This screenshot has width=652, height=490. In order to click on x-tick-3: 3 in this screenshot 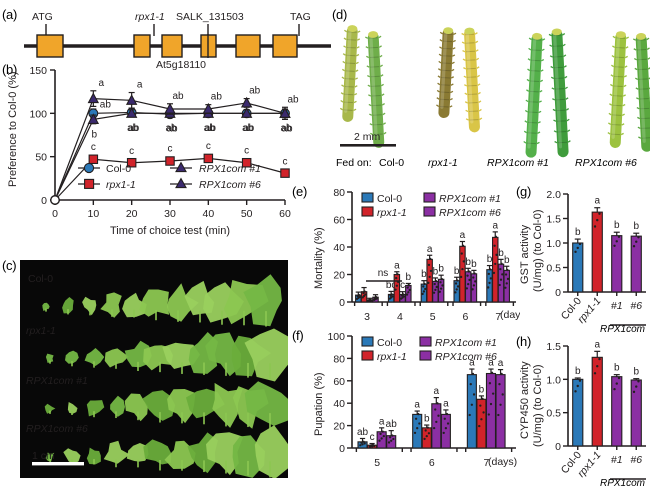, I will do `click(367, 317)`.